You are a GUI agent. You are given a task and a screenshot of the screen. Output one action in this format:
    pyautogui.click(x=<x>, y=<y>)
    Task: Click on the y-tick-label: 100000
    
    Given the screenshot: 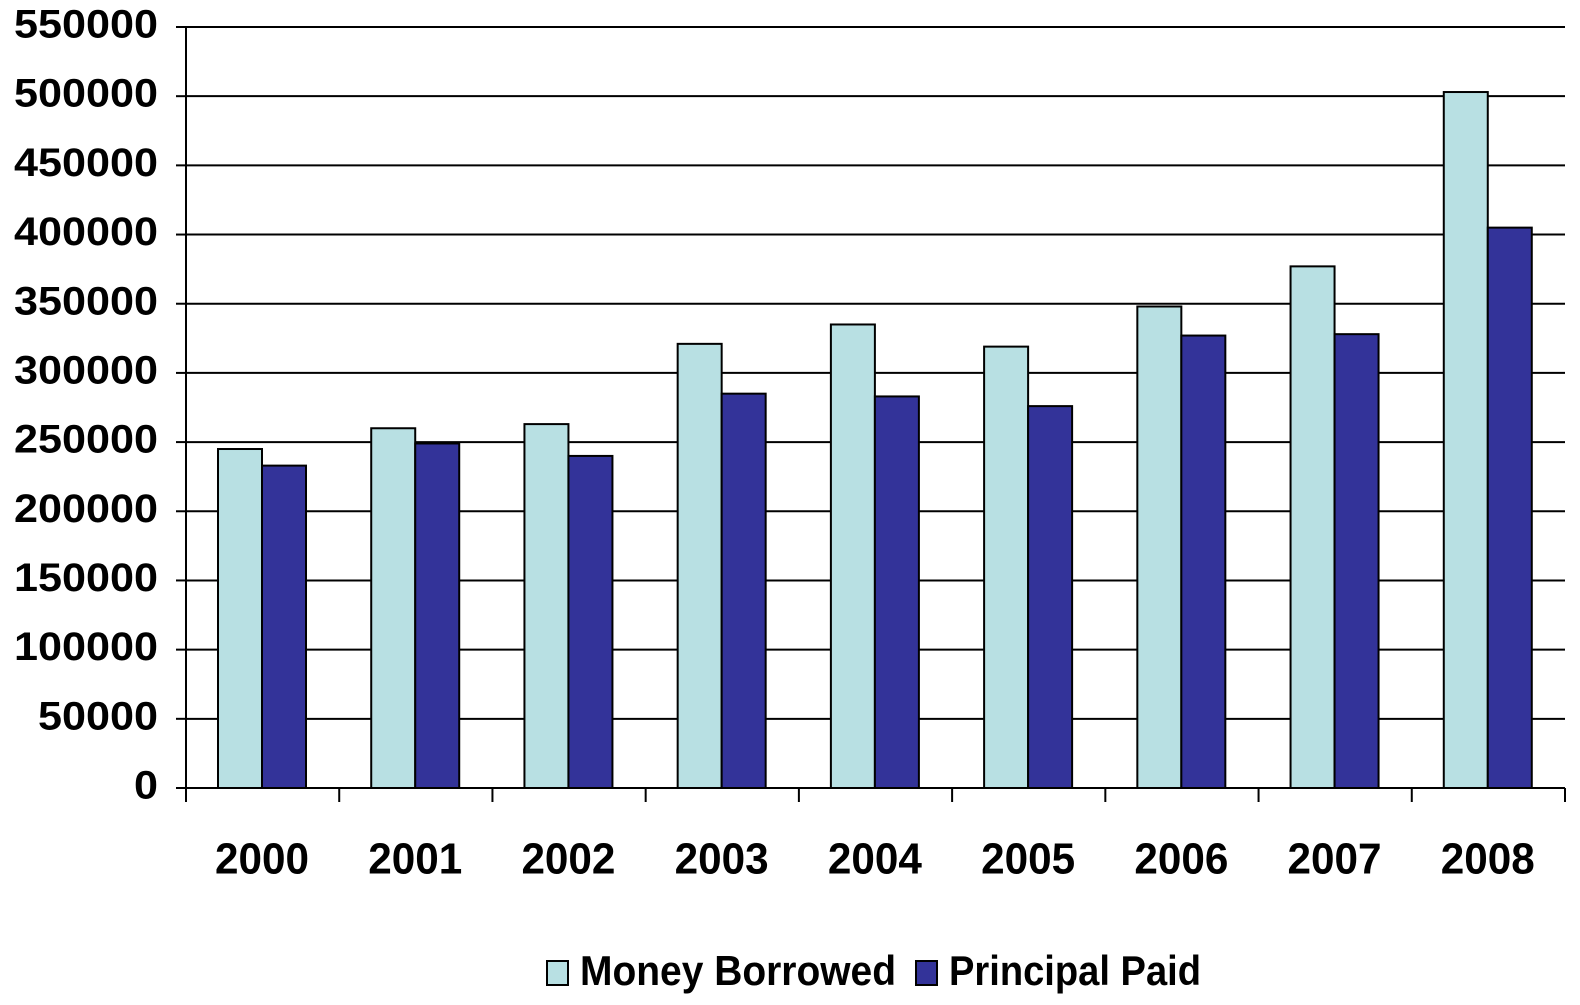 What is the action you would take?
    pyautogui.click(x=86, y=647)
    